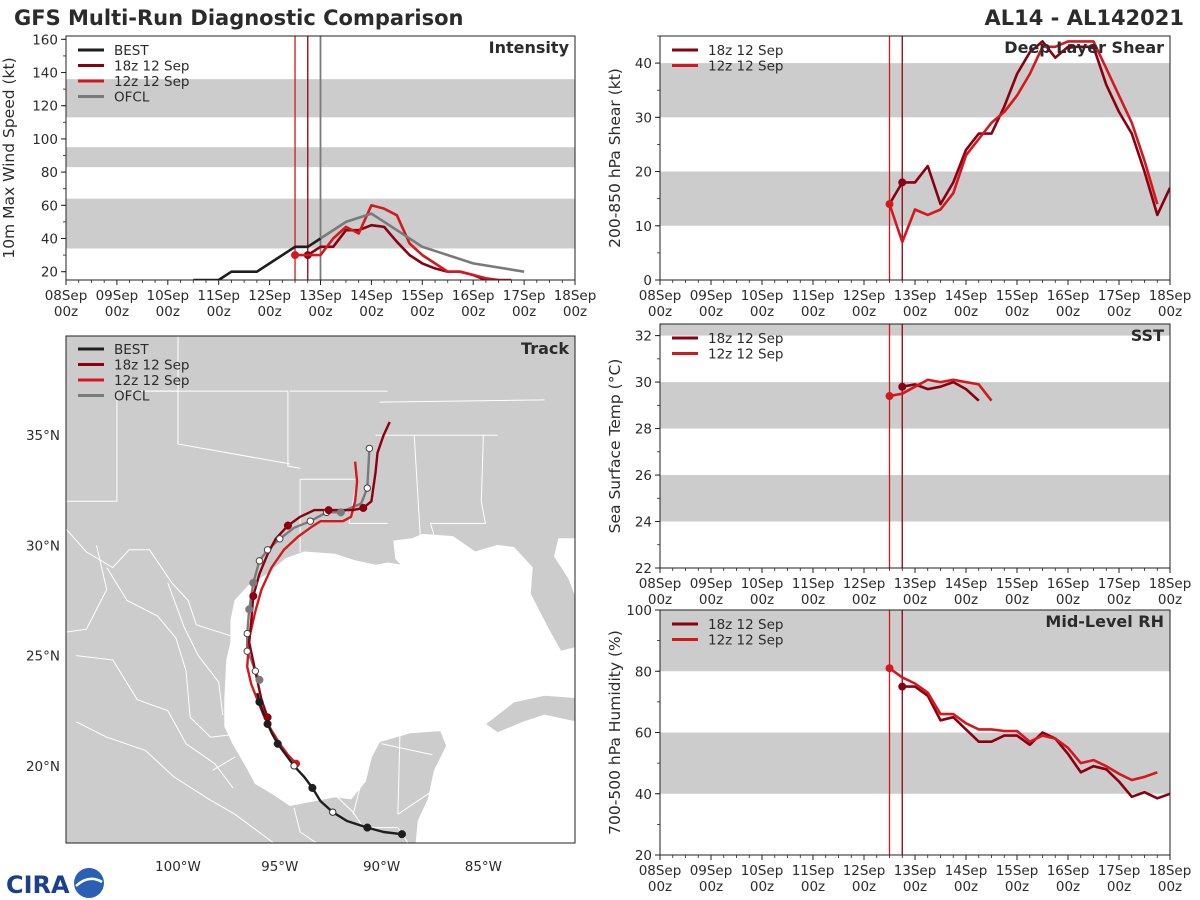  Describe the element at coordinates (320, 158) in the screenshot. I see `intensity-plot-area` at that location.